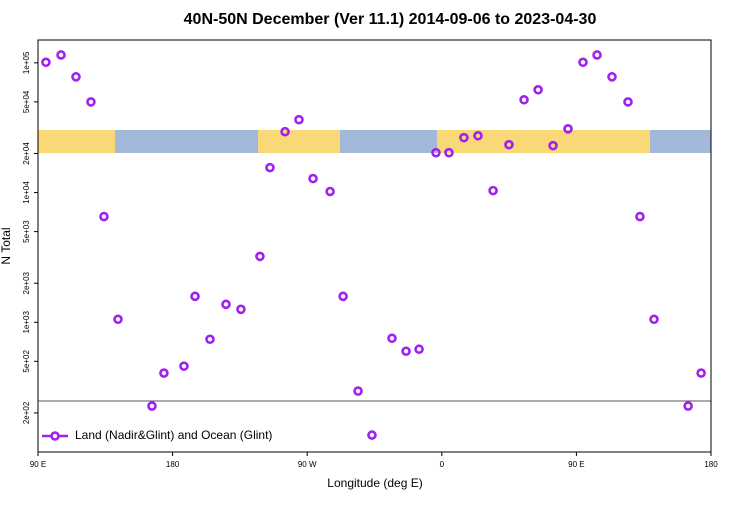  What do you see at coordinates (26, 62) in the screenshot?
I see `y-tick-label: 1e+05` at bounding box center [26, 62].